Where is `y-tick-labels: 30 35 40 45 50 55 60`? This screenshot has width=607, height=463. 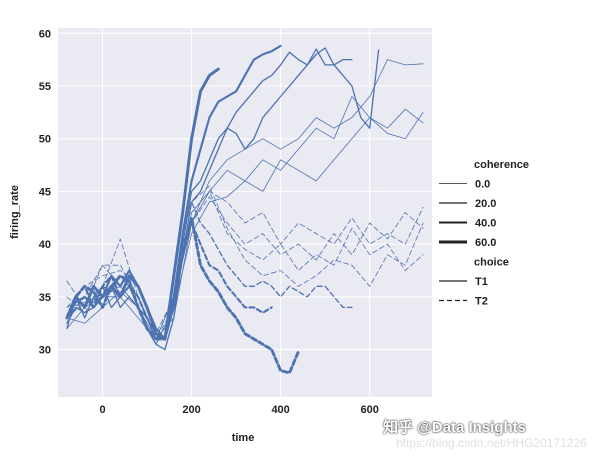 y-tick-labels: 30 35 40 45 50 55 60 is located at coordinates (45, 192).